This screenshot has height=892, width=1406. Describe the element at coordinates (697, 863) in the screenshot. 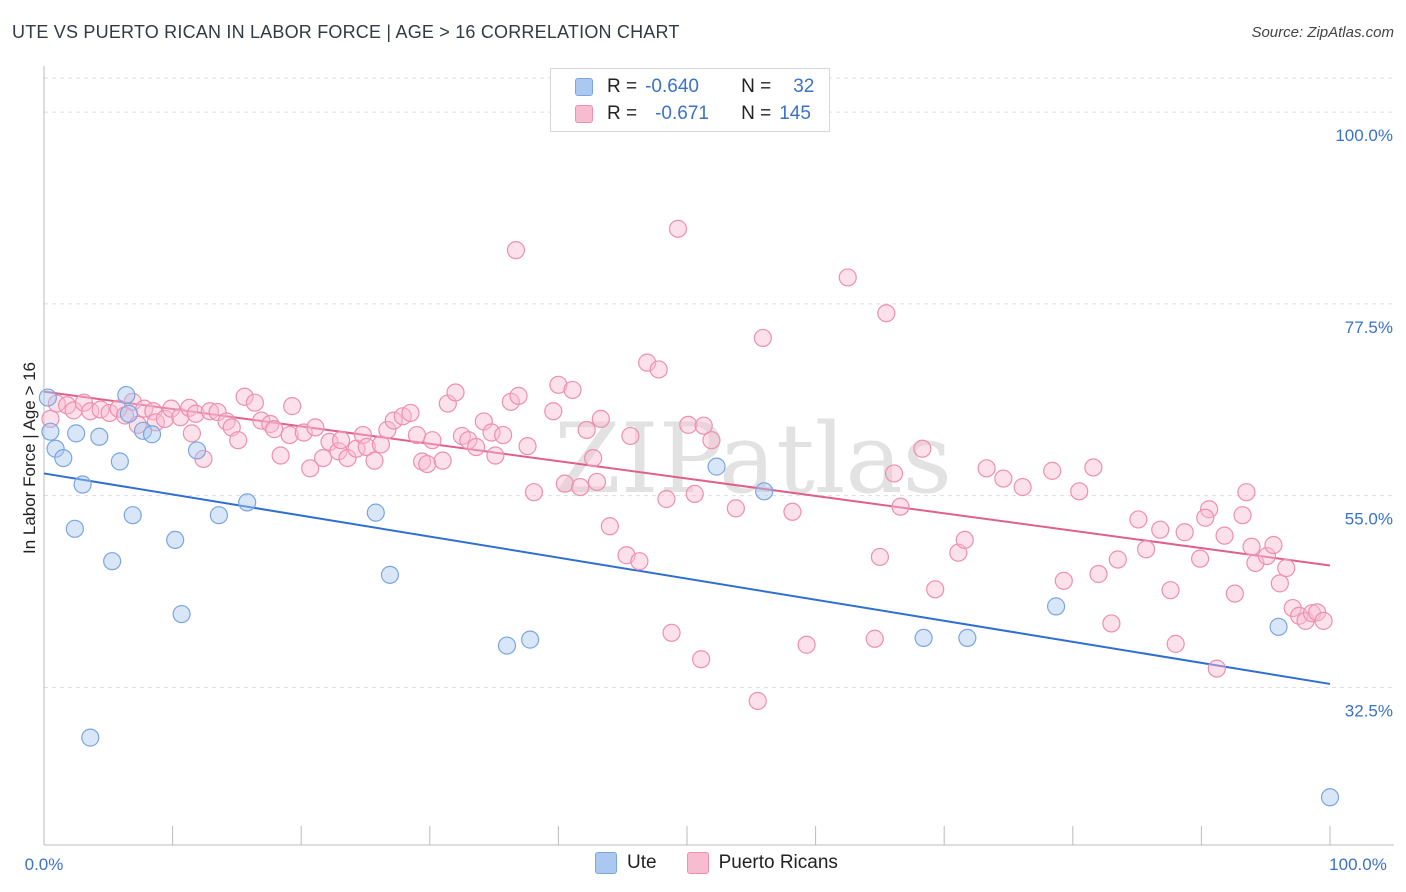

I see `puerto-ricans-swatch-icon` at that location.